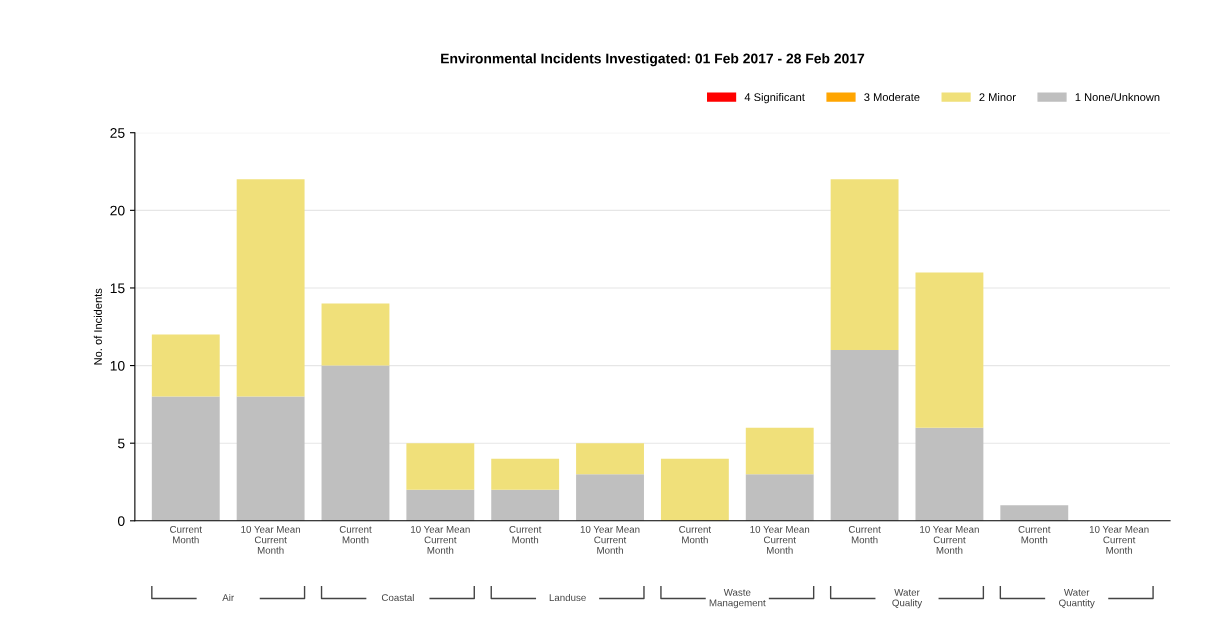 This screenshot has width=1215, height=629. What do you see at coordinates (117, 288) in the screenshot?
I see `y-tick-label: 15` at bounding box center [117, 288].